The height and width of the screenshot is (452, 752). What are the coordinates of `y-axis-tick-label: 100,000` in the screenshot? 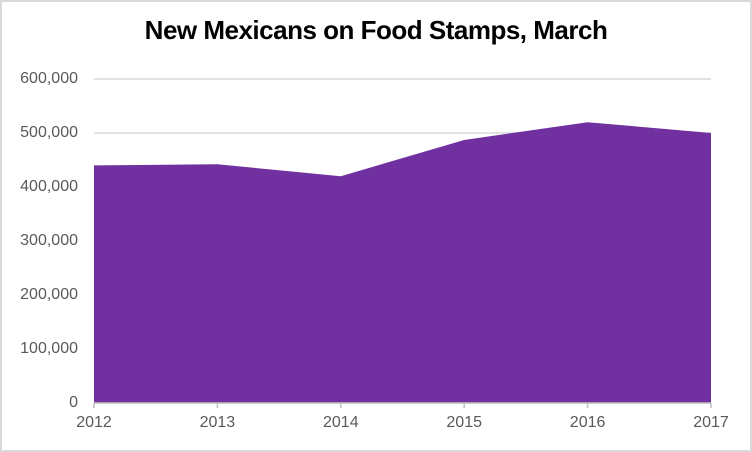 It's located at (49, 348).